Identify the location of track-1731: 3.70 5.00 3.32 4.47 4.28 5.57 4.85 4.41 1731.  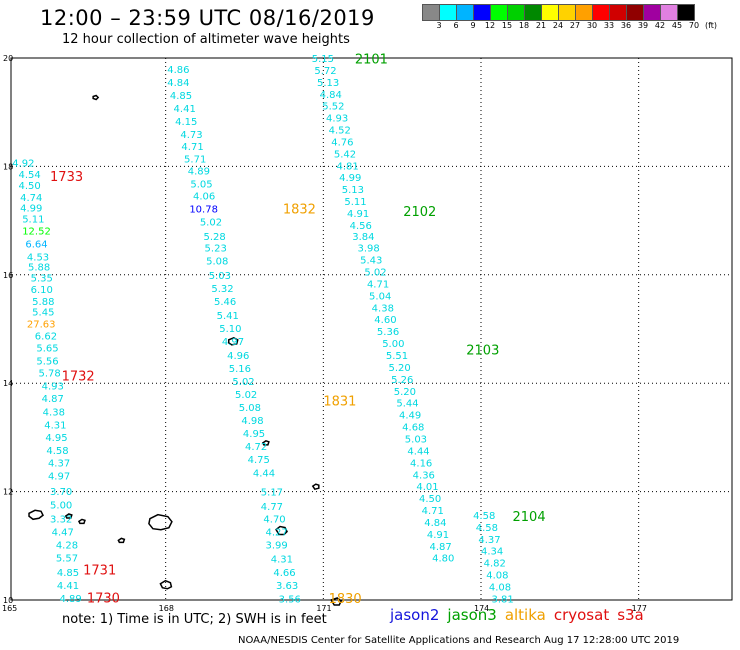
(83, 539).